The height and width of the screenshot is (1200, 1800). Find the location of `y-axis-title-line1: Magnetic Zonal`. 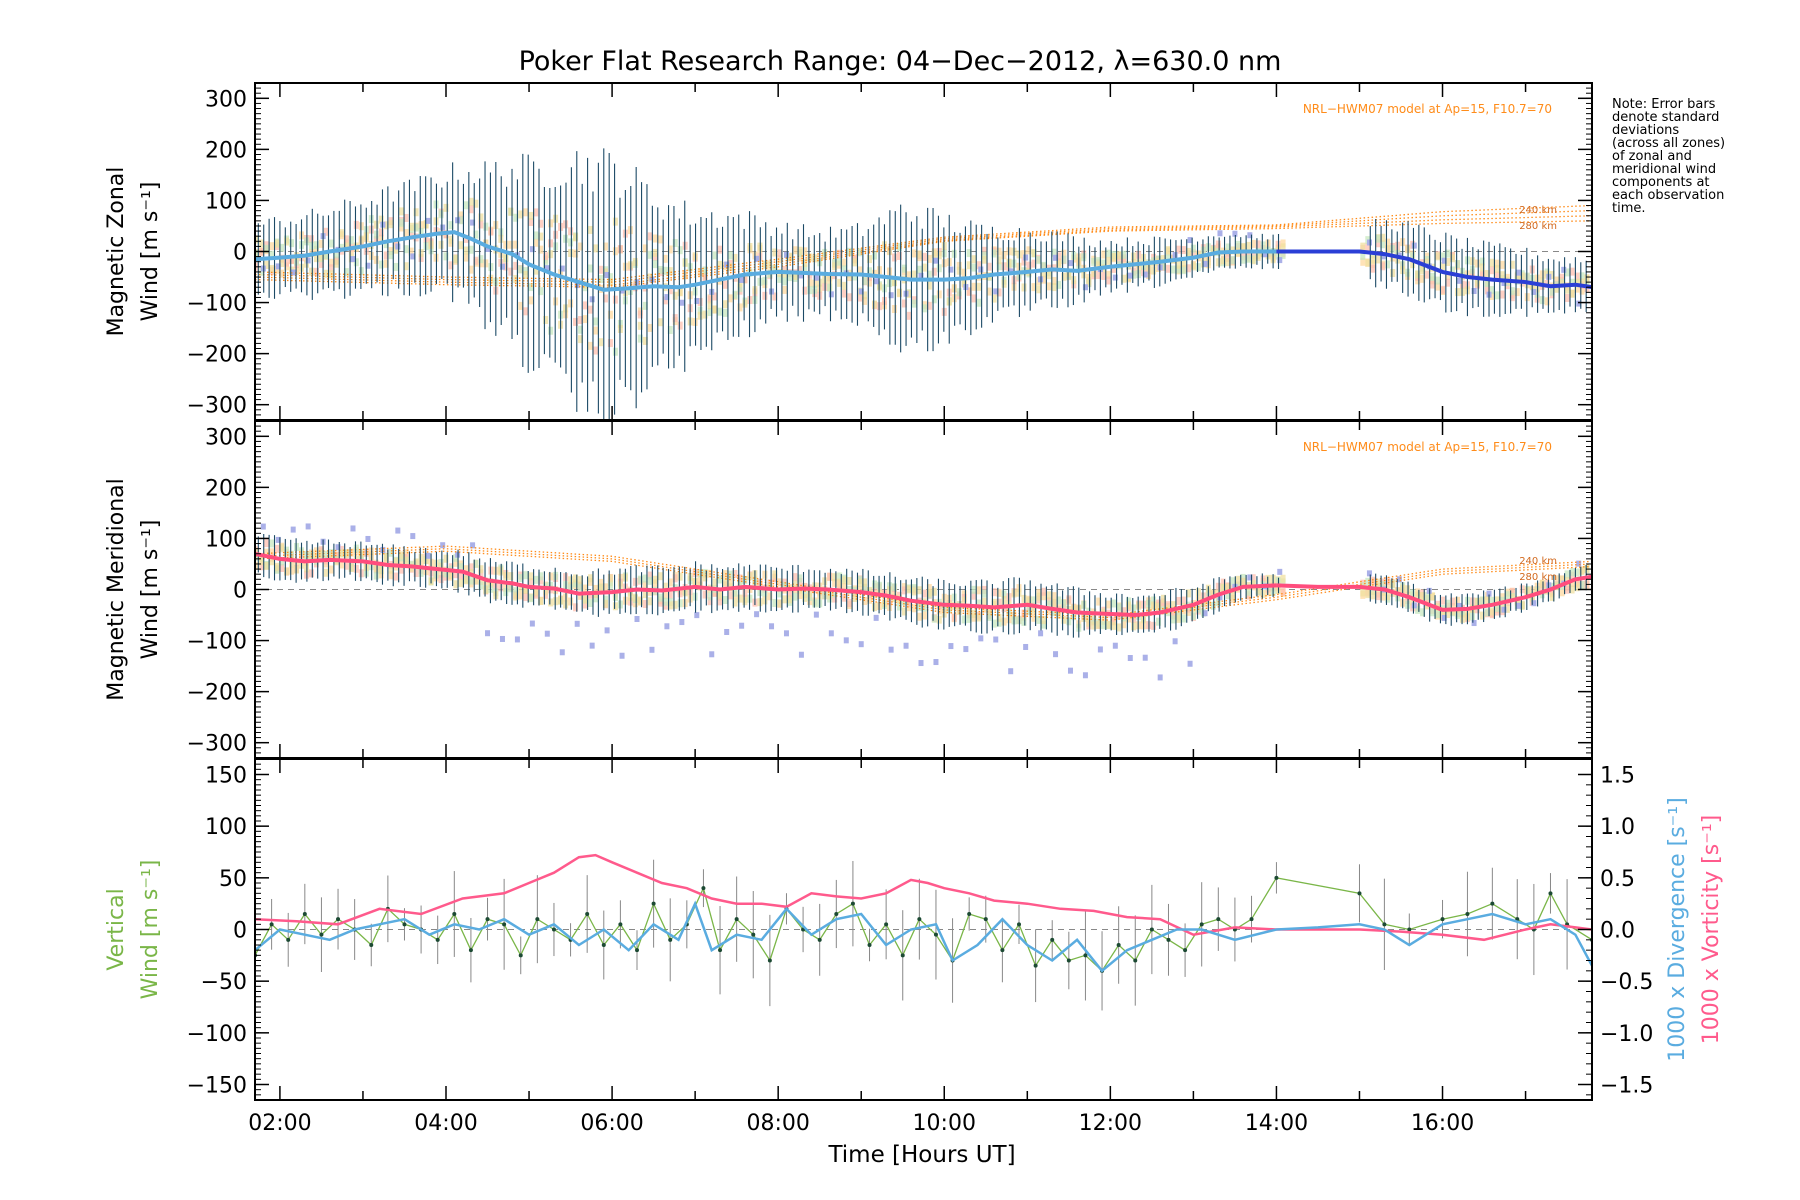

y-axis-title-line1: Magnetic Zonal is located at coordinates (116, 252).